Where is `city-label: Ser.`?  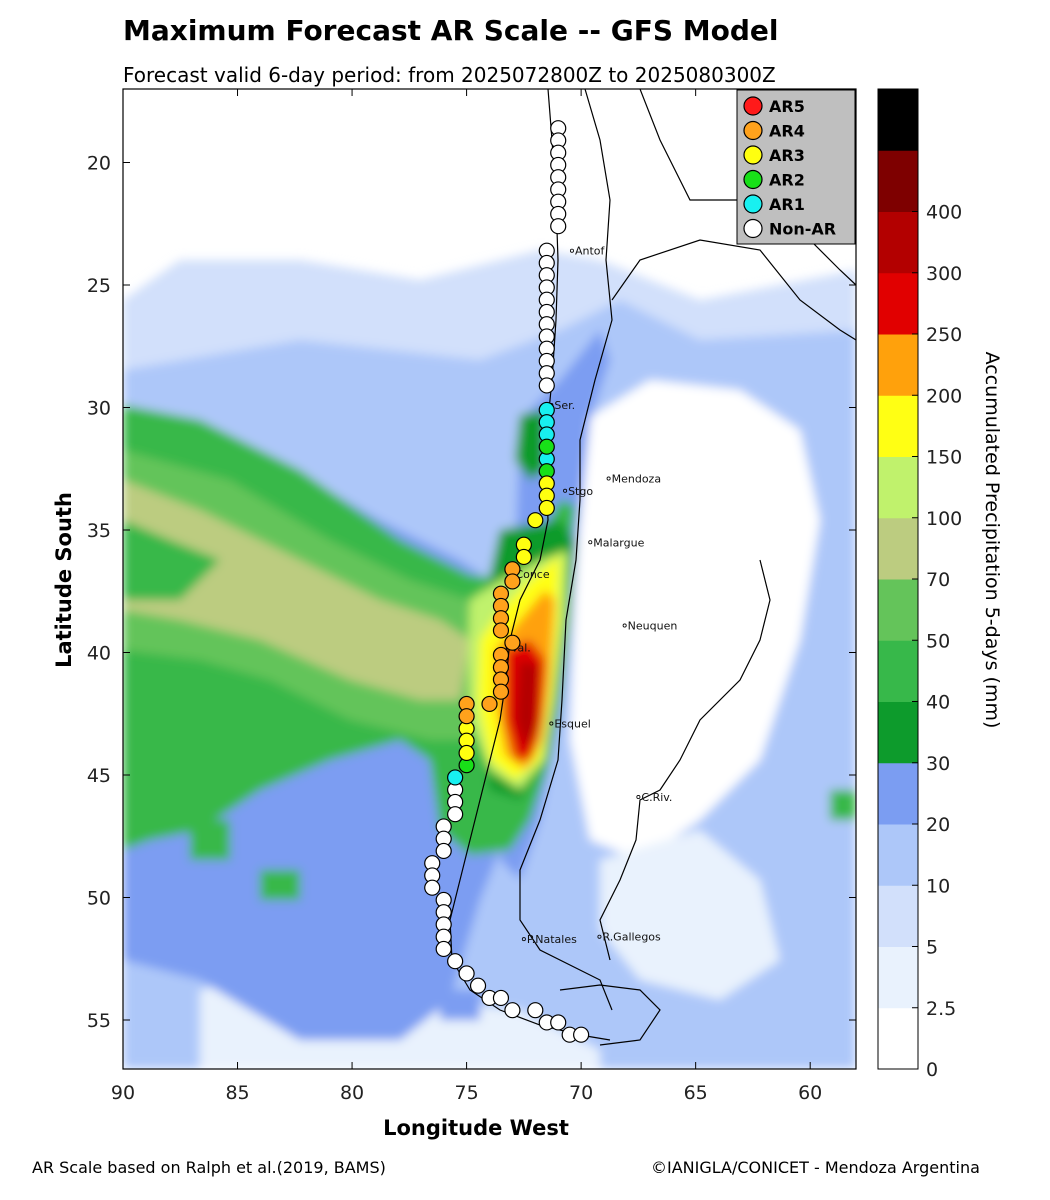 city-label: Ser. is located at coordinates (564, 405).